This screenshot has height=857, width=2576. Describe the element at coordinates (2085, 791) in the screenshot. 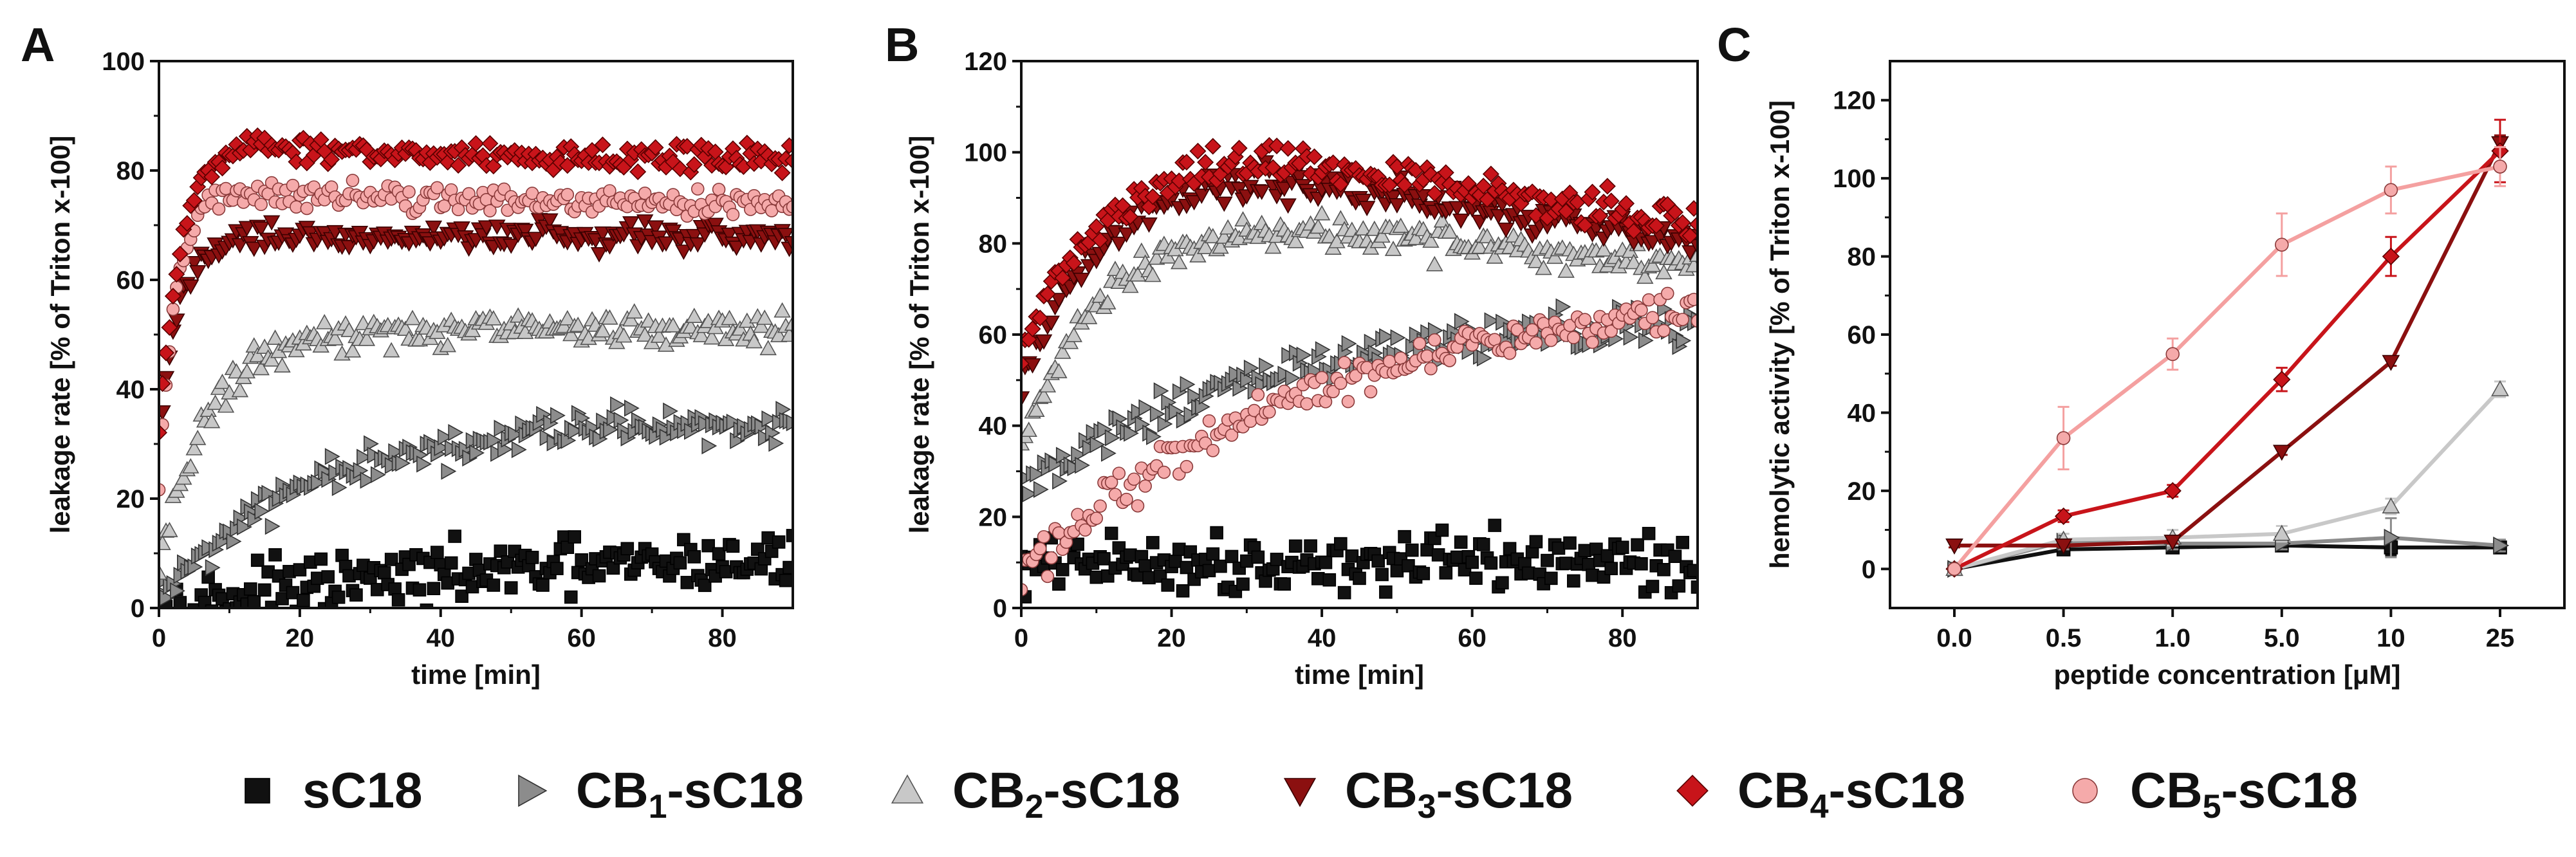

I see `legend-marker` at that location.